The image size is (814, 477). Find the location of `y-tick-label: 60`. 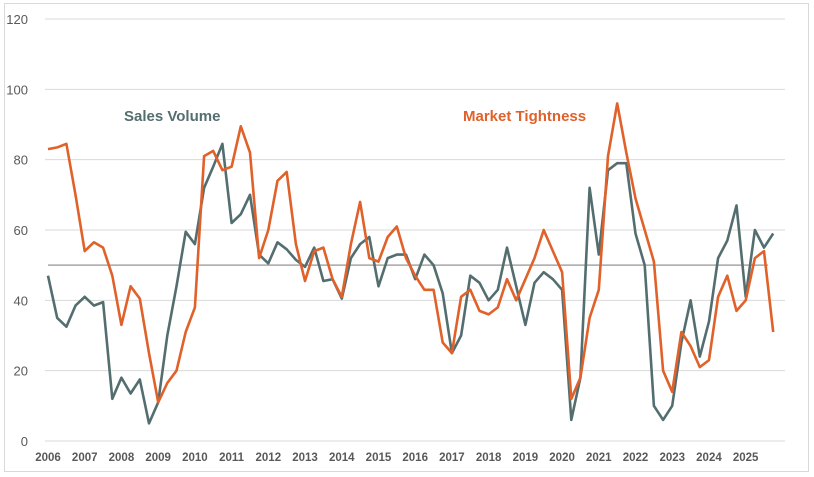

y-tick-label: 60 is located at coordinates (21, 230).